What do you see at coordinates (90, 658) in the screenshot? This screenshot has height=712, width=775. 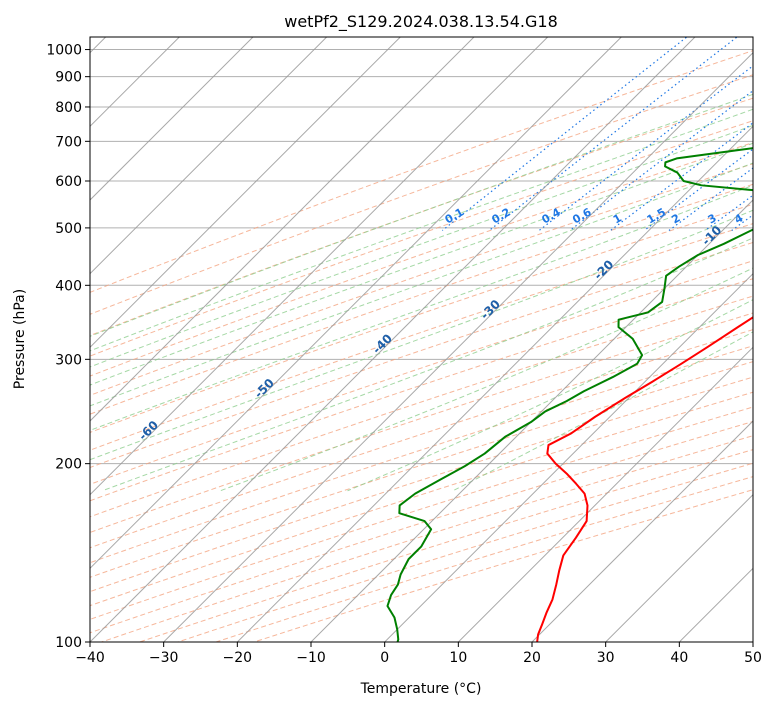 I see `x-tick-label: −40` at bounding box center [90, 658].